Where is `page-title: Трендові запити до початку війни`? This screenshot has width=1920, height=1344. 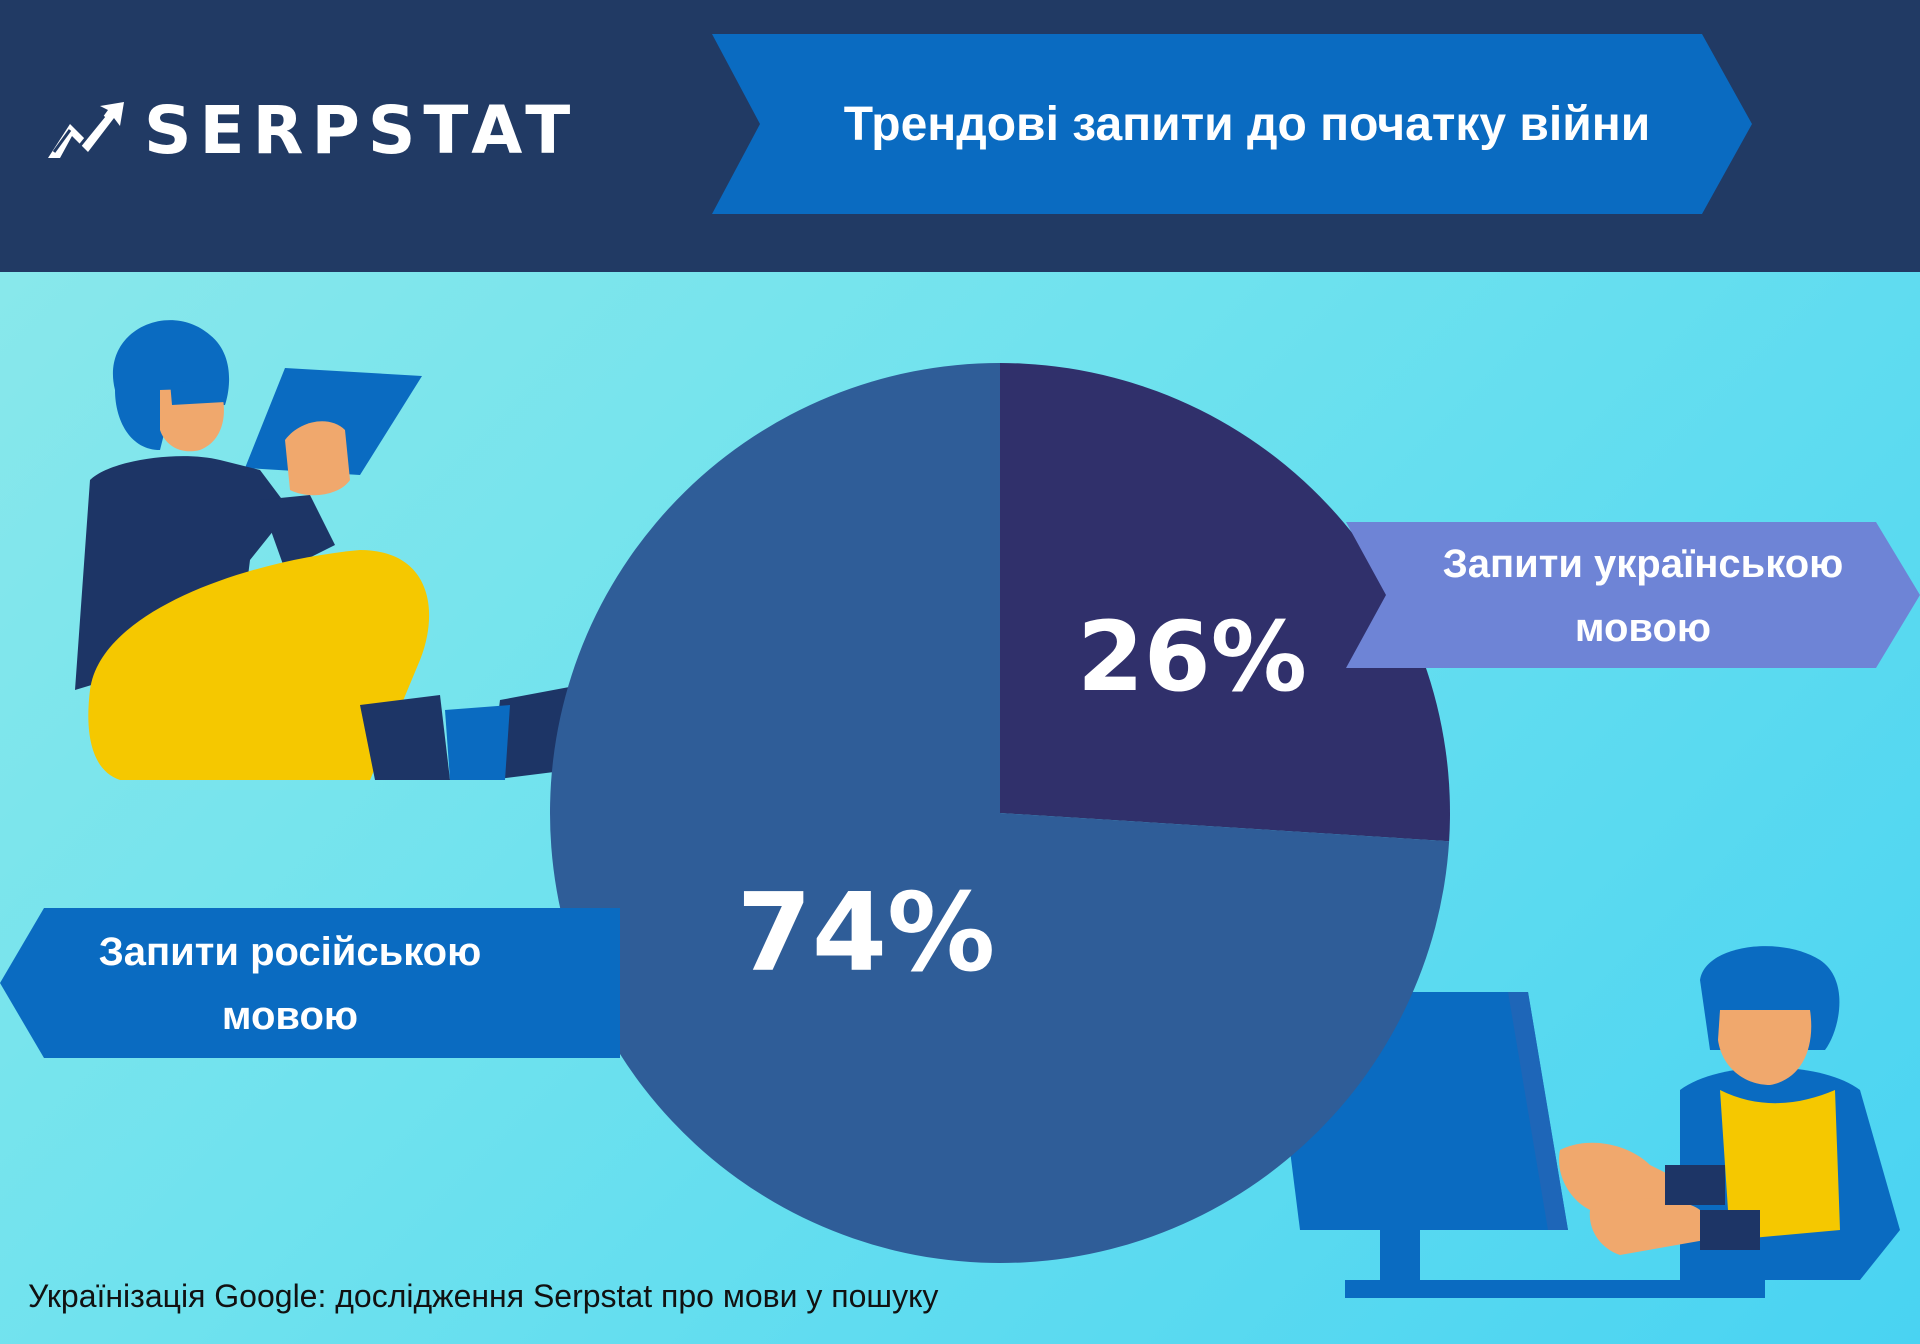 page-title: Трендові запити до початку війни is located at coordinates (1247, 124).